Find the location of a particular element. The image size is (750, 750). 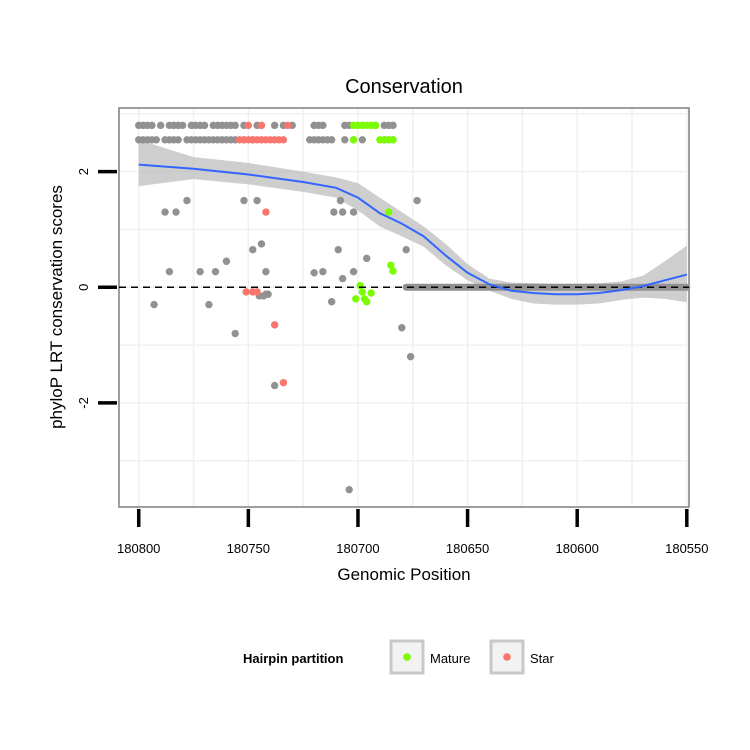

x-axis-label: Genomic Position is located at coordinates (403, 574).